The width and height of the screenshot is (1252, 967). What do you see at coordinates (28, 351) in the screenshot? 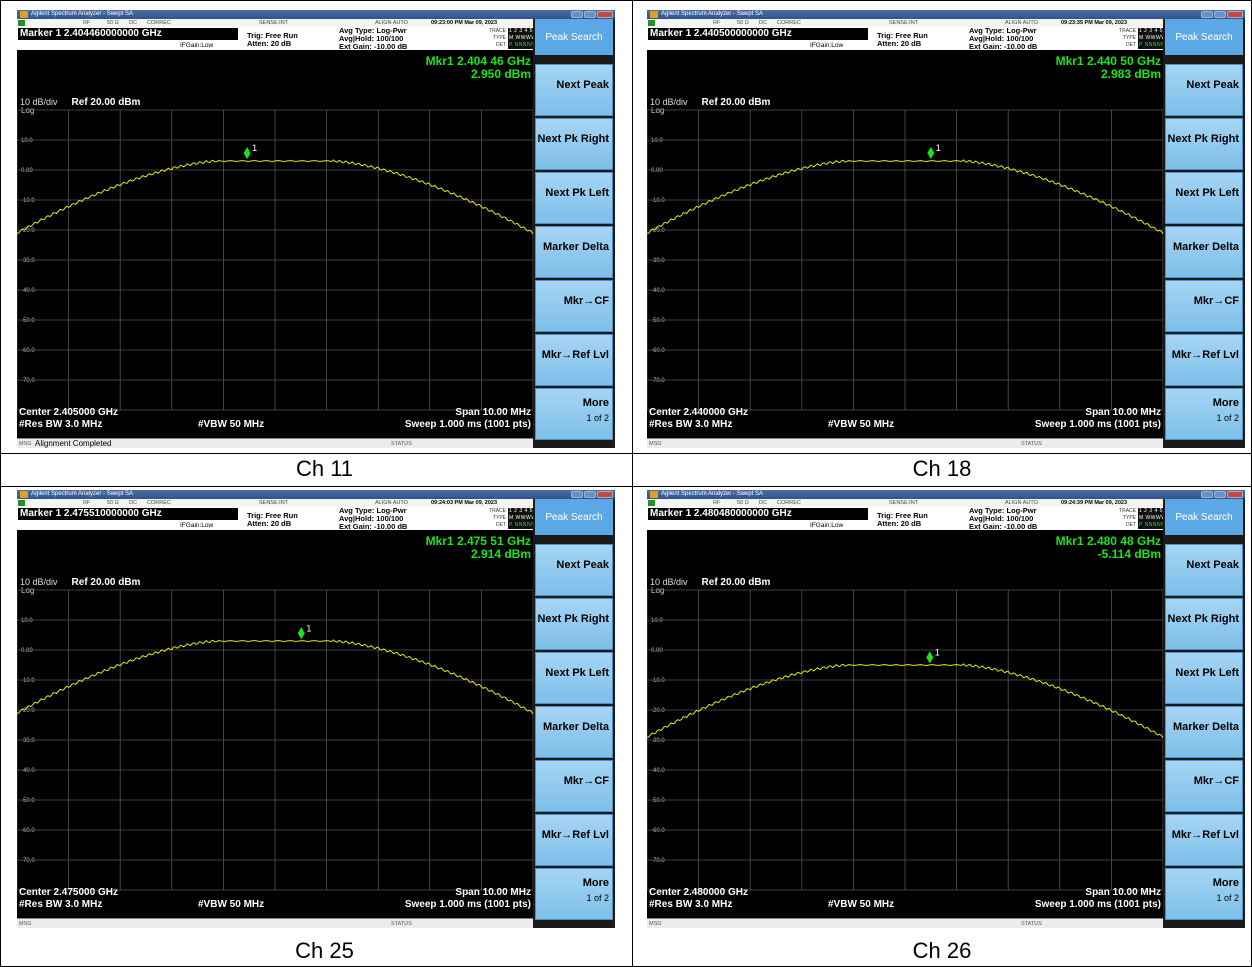
I see `y-tick-label: -60.0` at bounding box center [28, 351].